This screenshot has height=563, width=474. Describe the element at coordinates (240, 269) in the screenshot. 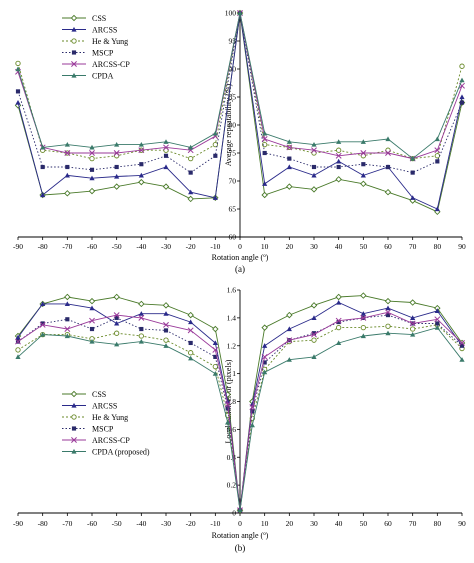

I see `panel-label: (a)` at that location.